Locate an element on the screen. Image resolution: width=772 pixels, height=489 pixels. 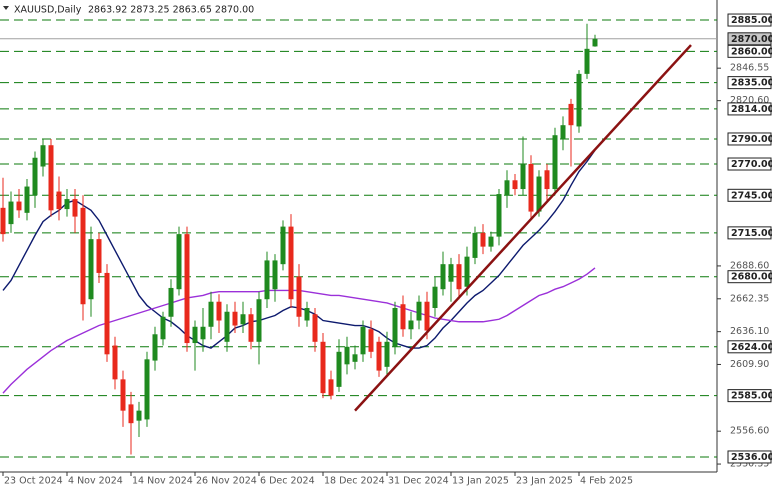
level-label: 2790.00 is located at coordinates (751, 139).